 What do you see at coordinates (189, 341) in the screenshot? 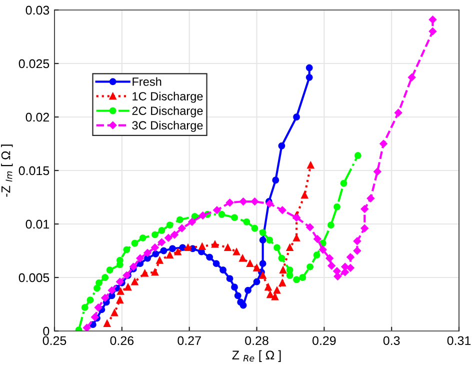
I see `x-tick-label: 0.27` at bounding box center [189, 341].